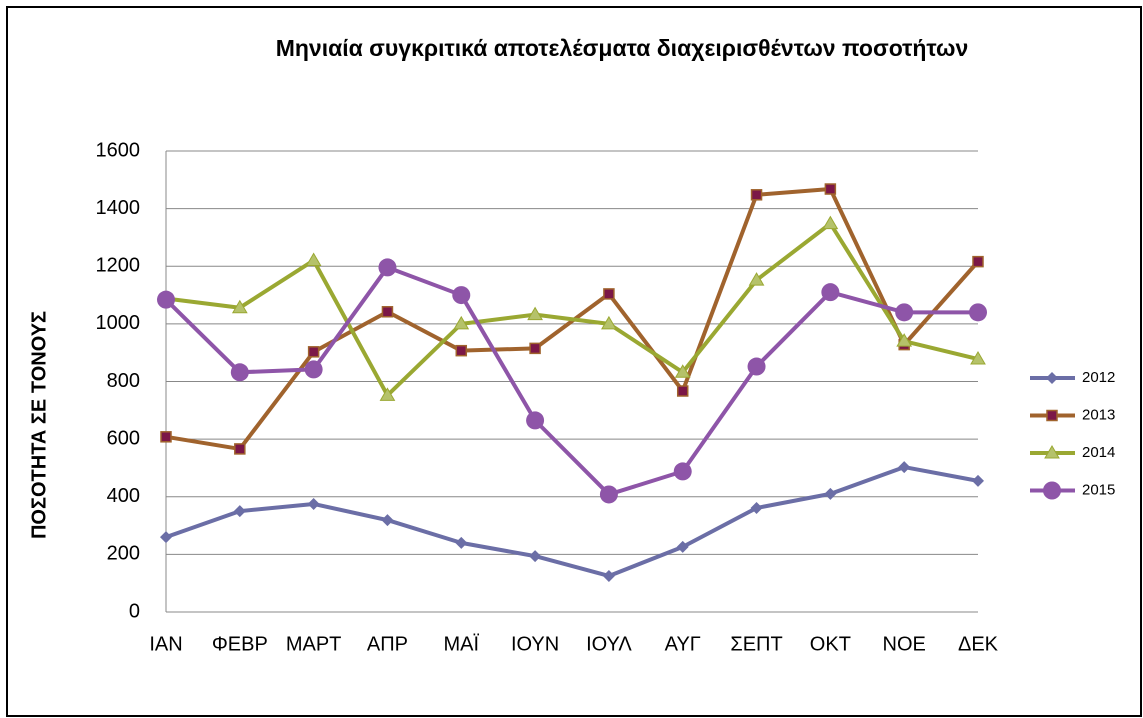 Image resolution: width=1143 pixels, height=718 pixels. What do you see at coordinates (118, 266) in the screenshot?
I see `y-tick-label: 1200` at bounding box center [118, 266].